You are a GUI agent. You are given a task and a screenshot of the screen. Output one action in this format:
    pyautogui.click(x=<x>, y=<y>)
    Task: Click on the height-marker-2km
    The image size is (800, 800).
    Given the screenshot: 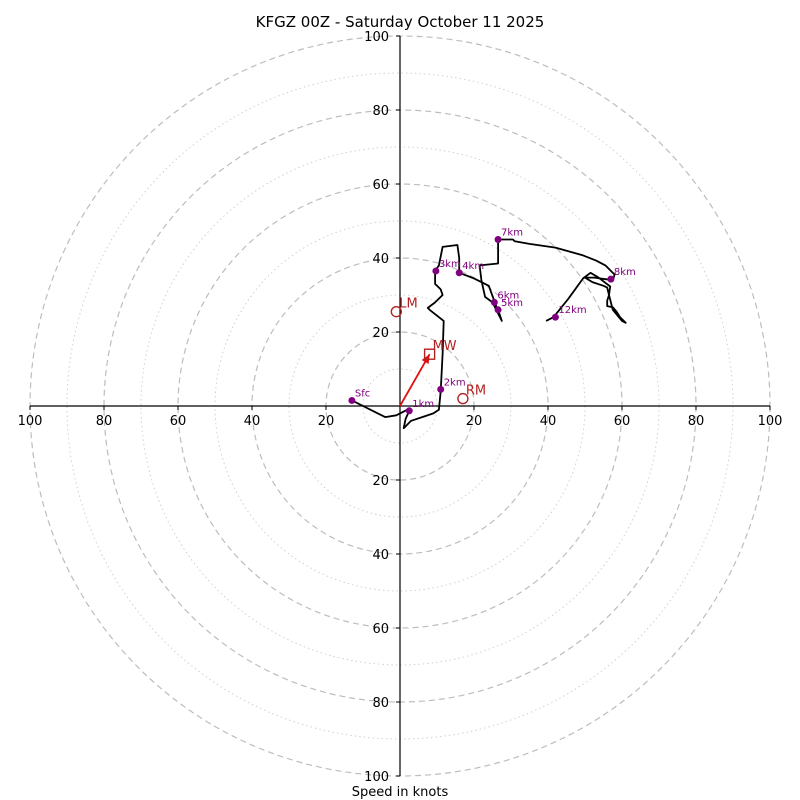 What is the action you would take?
    pyautogui.click(x=441, y=389)
    